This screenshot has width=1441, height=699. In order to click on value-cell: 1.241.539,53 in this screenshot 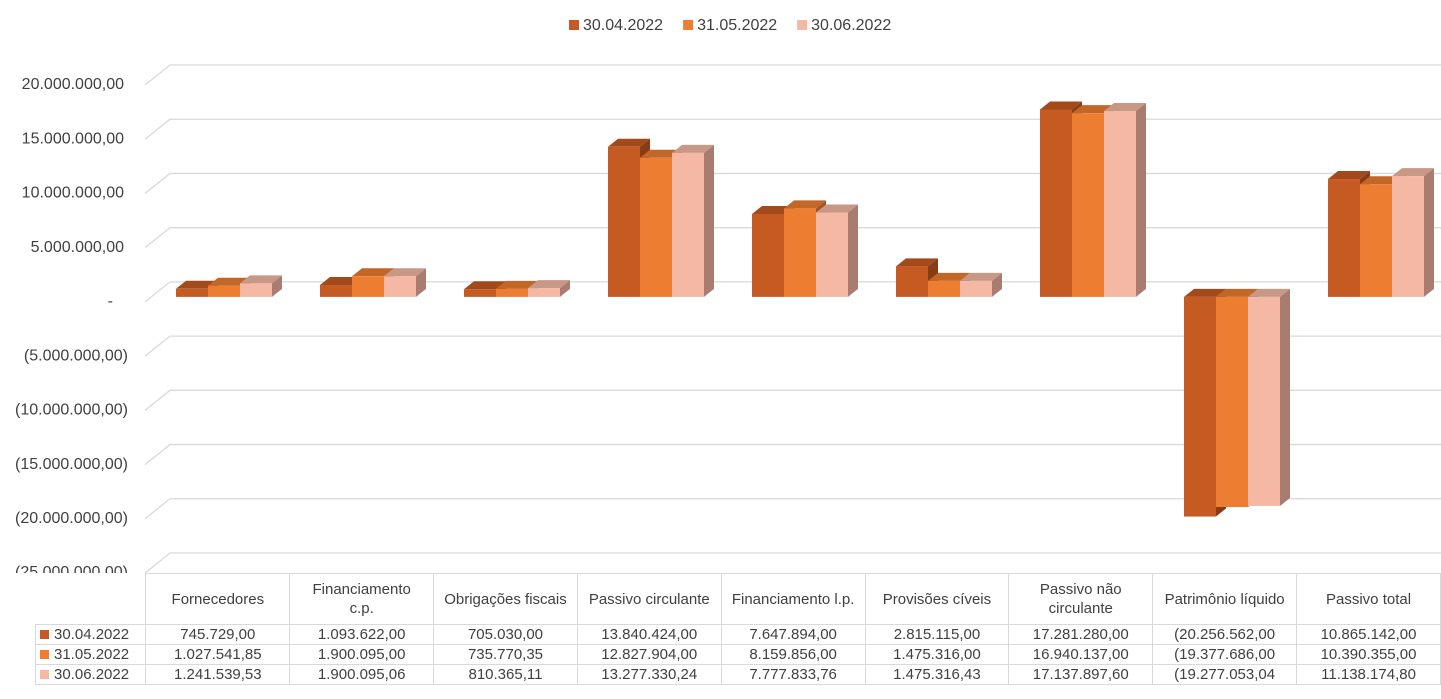, I will do `click(218, 674)`.